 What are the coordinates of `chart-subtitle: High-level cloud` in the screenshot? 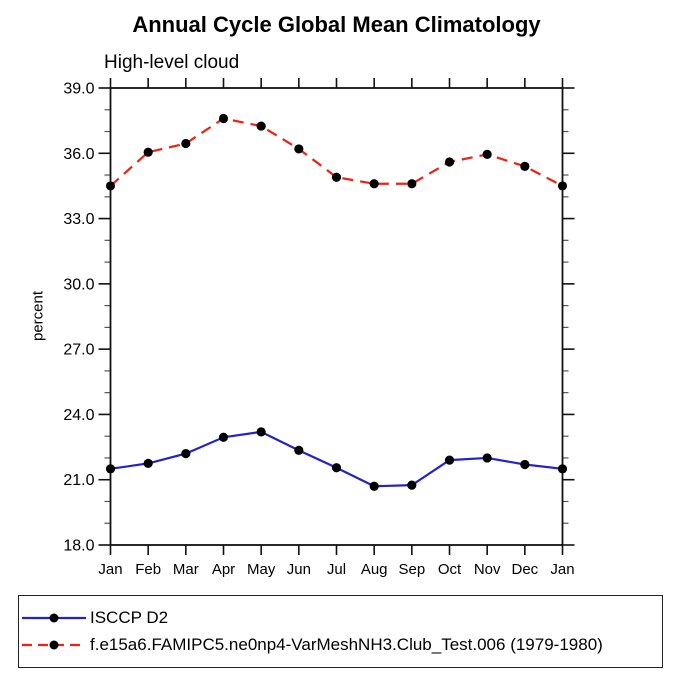 It's located at (172, 62).